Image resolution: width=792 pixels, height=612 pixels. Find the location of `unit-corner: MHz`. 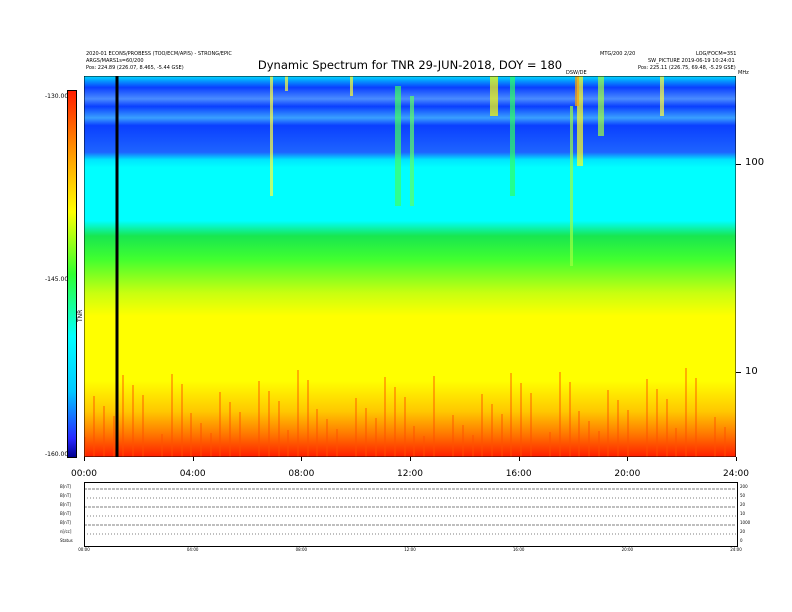

unit-corner: MHz is located at coordinates (743, 73).